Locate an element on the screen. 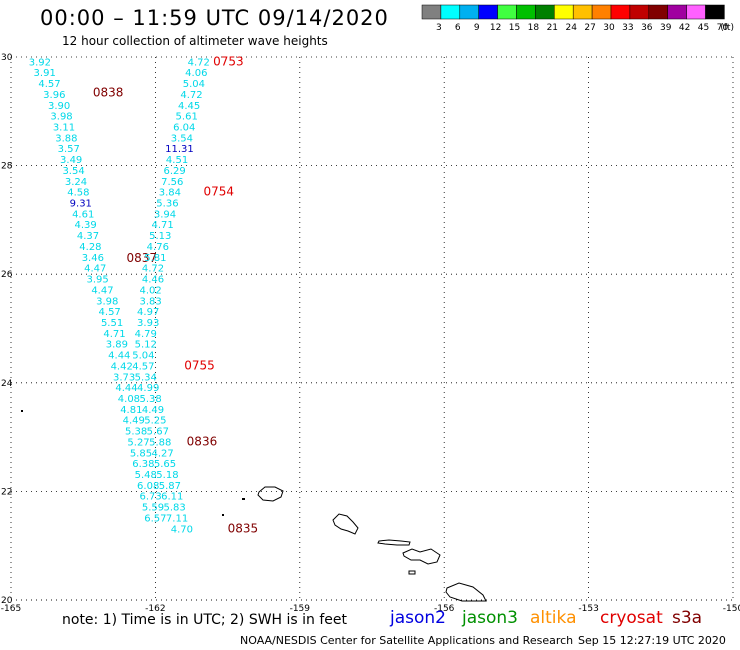 Image resolution: width=740 pixels, height=650 pixels. swh-value: 5.48 is located at coordinates (146, 475).